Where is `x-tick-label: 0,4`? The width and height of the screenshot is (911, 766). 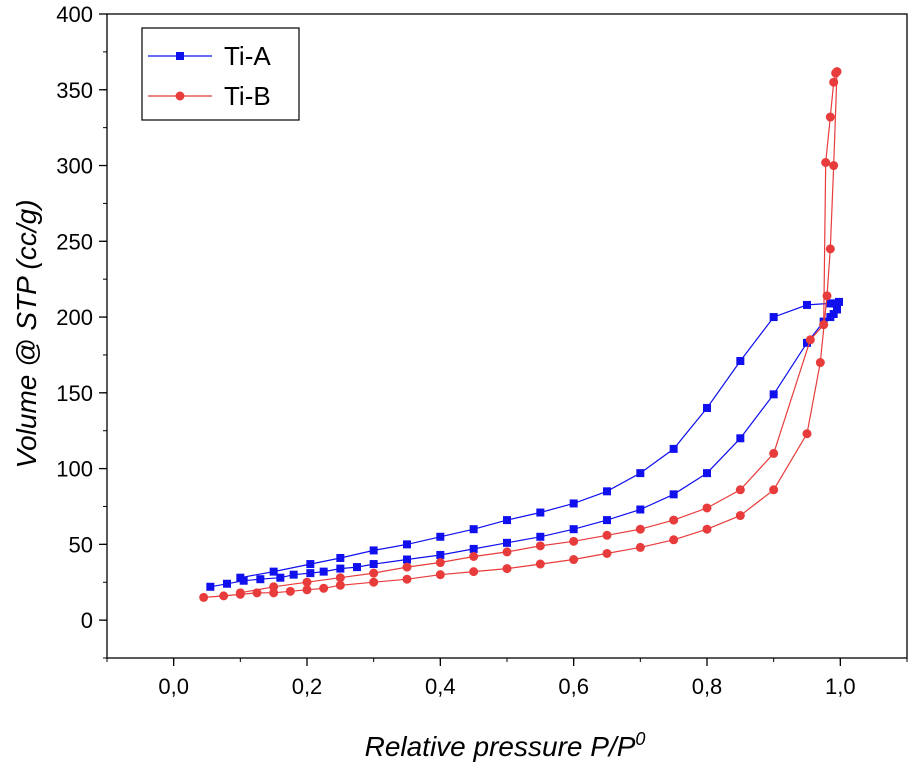 x-tick-label: 0,4 is located at coordinates (440, 686).